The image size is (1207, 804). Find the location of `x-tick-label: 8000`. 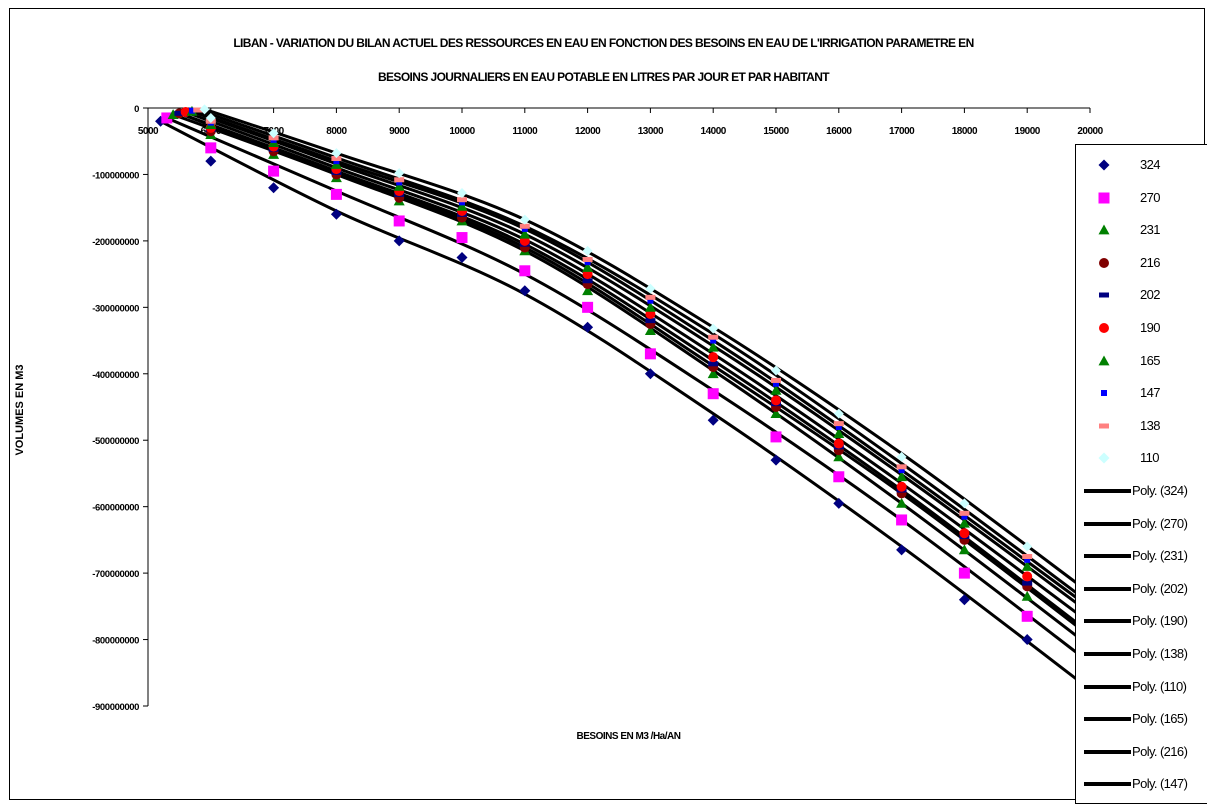

x-tick-label: 8000 is located at coordinates (336, 131).